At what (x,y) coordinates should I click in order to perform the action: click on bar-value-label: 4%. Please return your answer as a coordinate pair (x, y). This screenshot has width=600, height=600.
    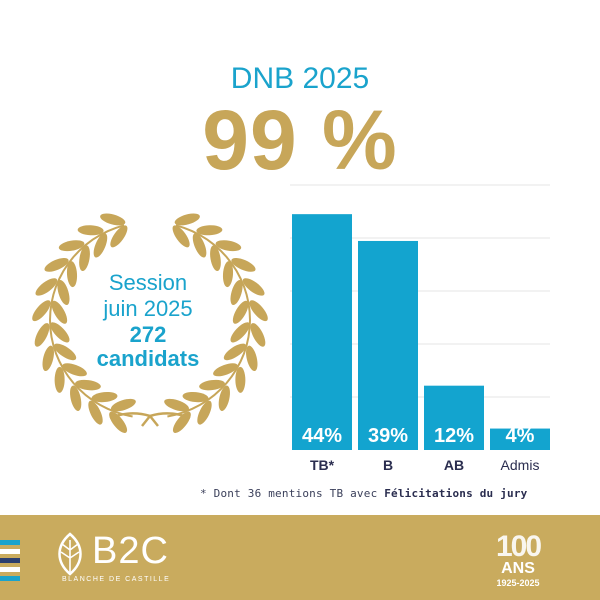
    Looking at the image, I should click on (520, 436).